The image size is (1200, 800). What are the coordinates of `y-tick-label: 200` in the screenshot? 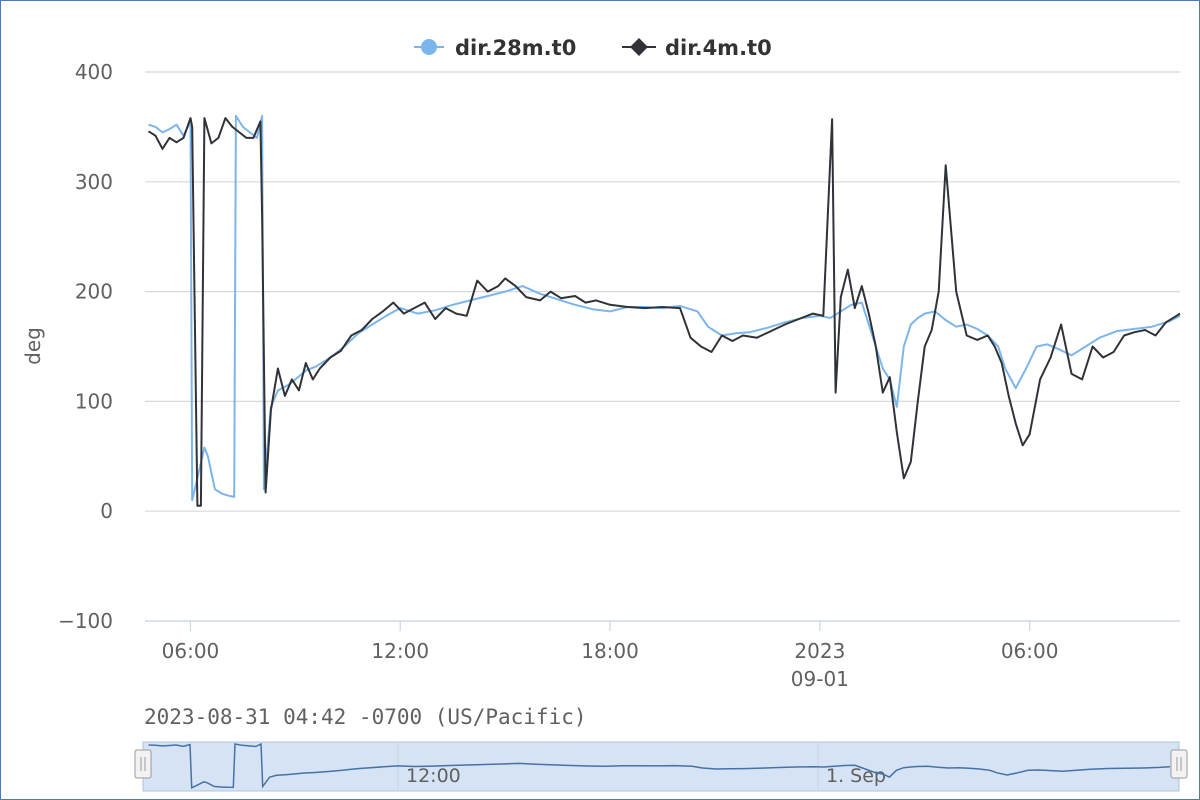 It's located at (94, 292).